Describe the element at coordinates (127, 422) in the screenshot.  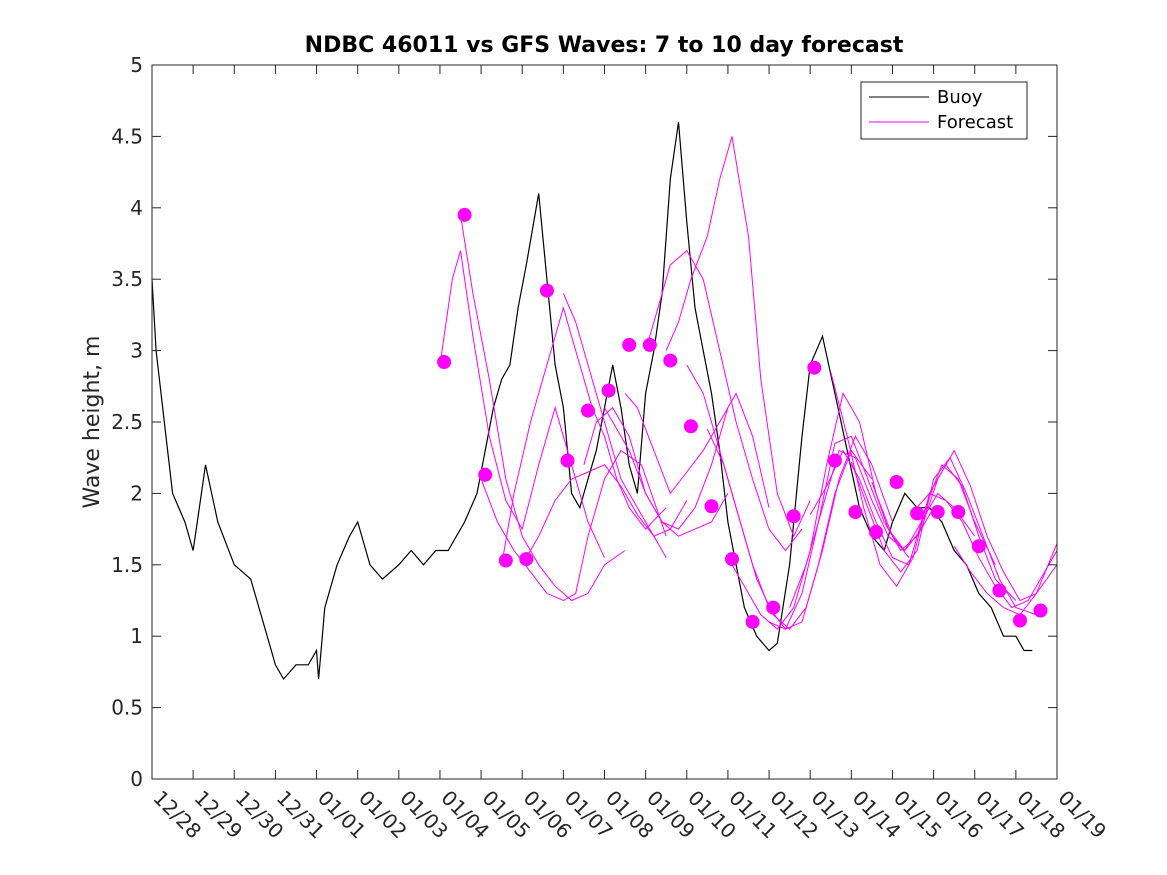
I see `y-tick-label: 2.5` at that location.